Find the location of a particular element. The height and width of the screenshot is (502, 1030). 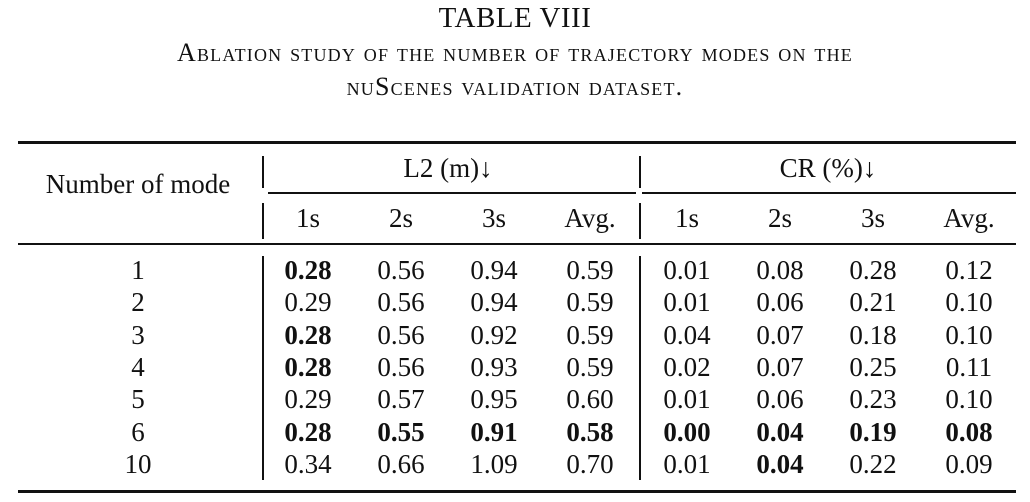

table-cell: 0.18 is located at coordinates (873, 335).